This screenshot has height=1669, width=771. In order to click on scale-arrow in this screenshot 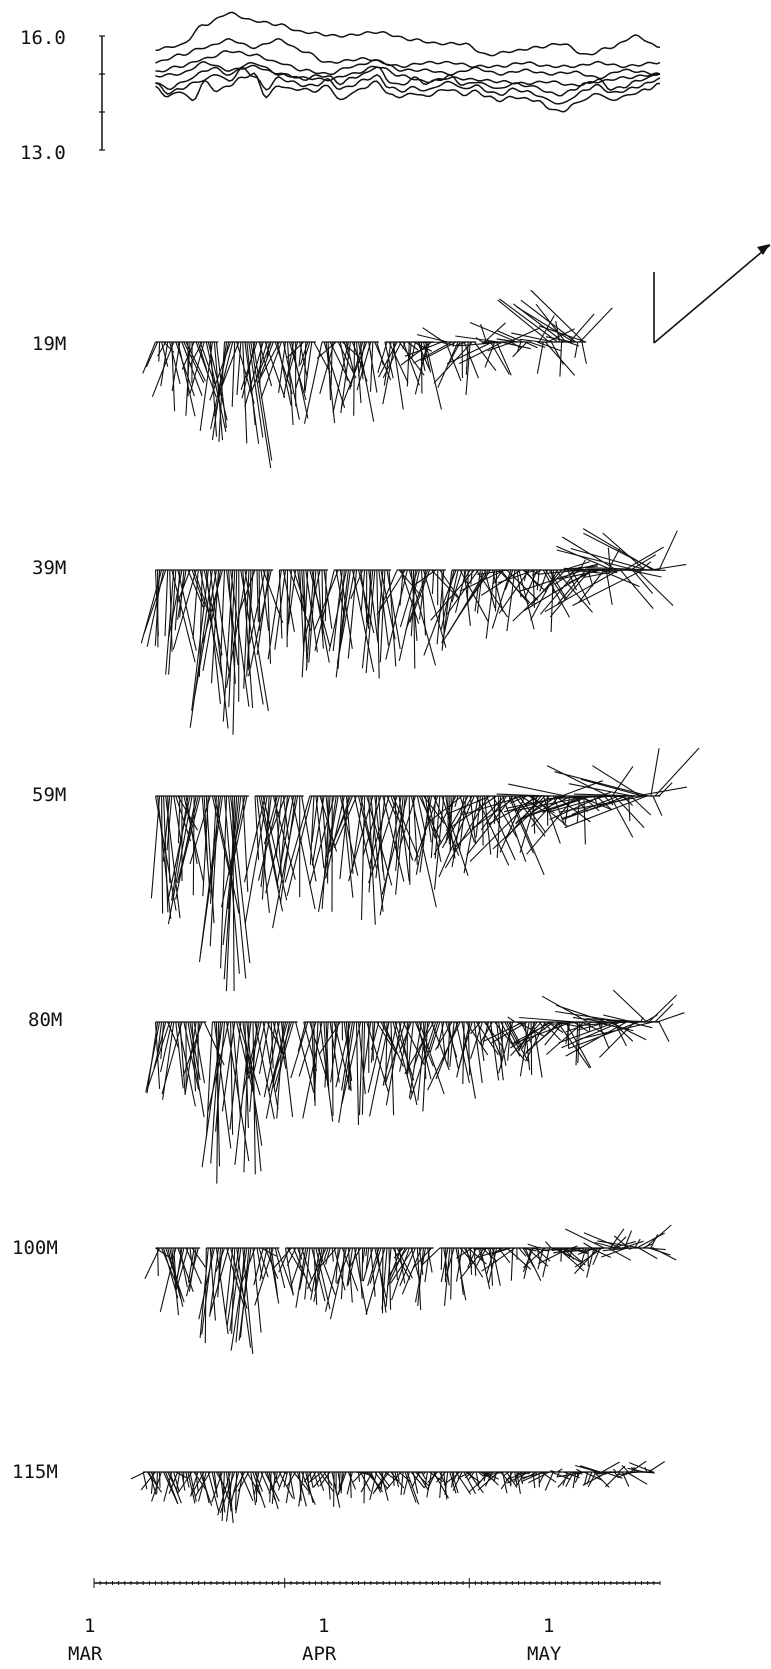, I will do `click(712, 294)`.